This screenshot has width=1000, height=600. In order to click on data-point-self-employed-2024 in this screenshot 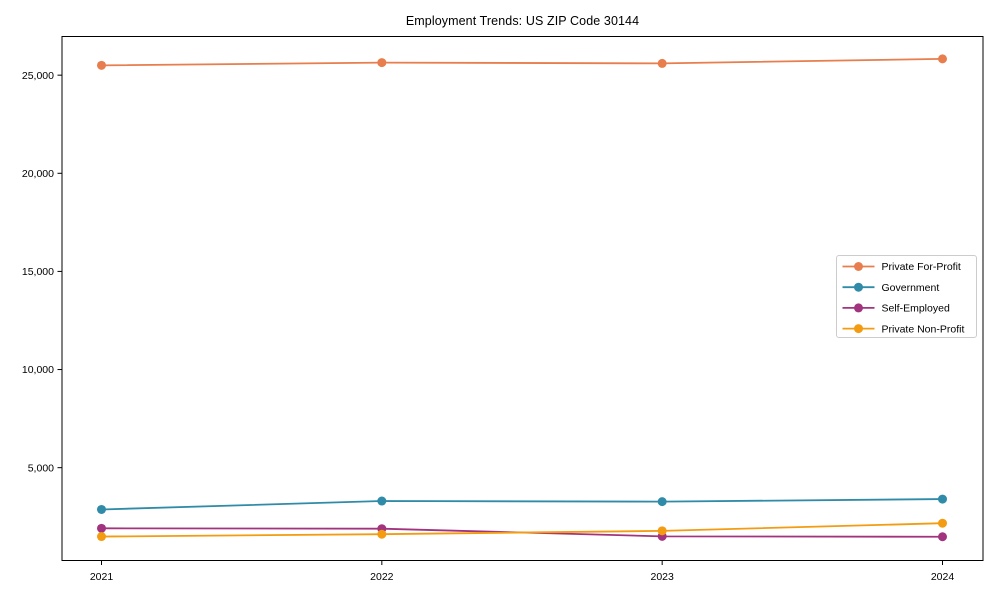, I will do `click(942, 537)`.